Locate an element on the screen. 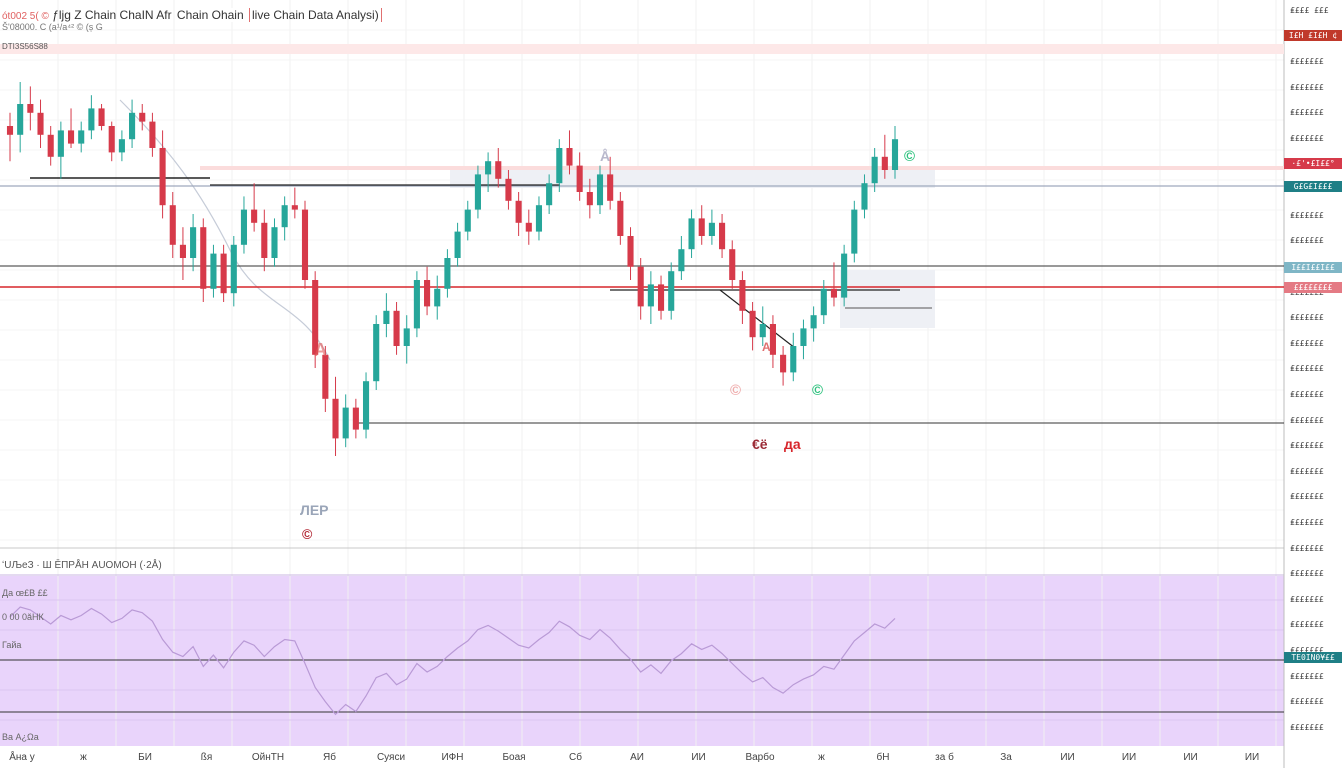 The height and width of the screenshot is (772, 1344). oscillator-series is located at coordinates (452, 661).